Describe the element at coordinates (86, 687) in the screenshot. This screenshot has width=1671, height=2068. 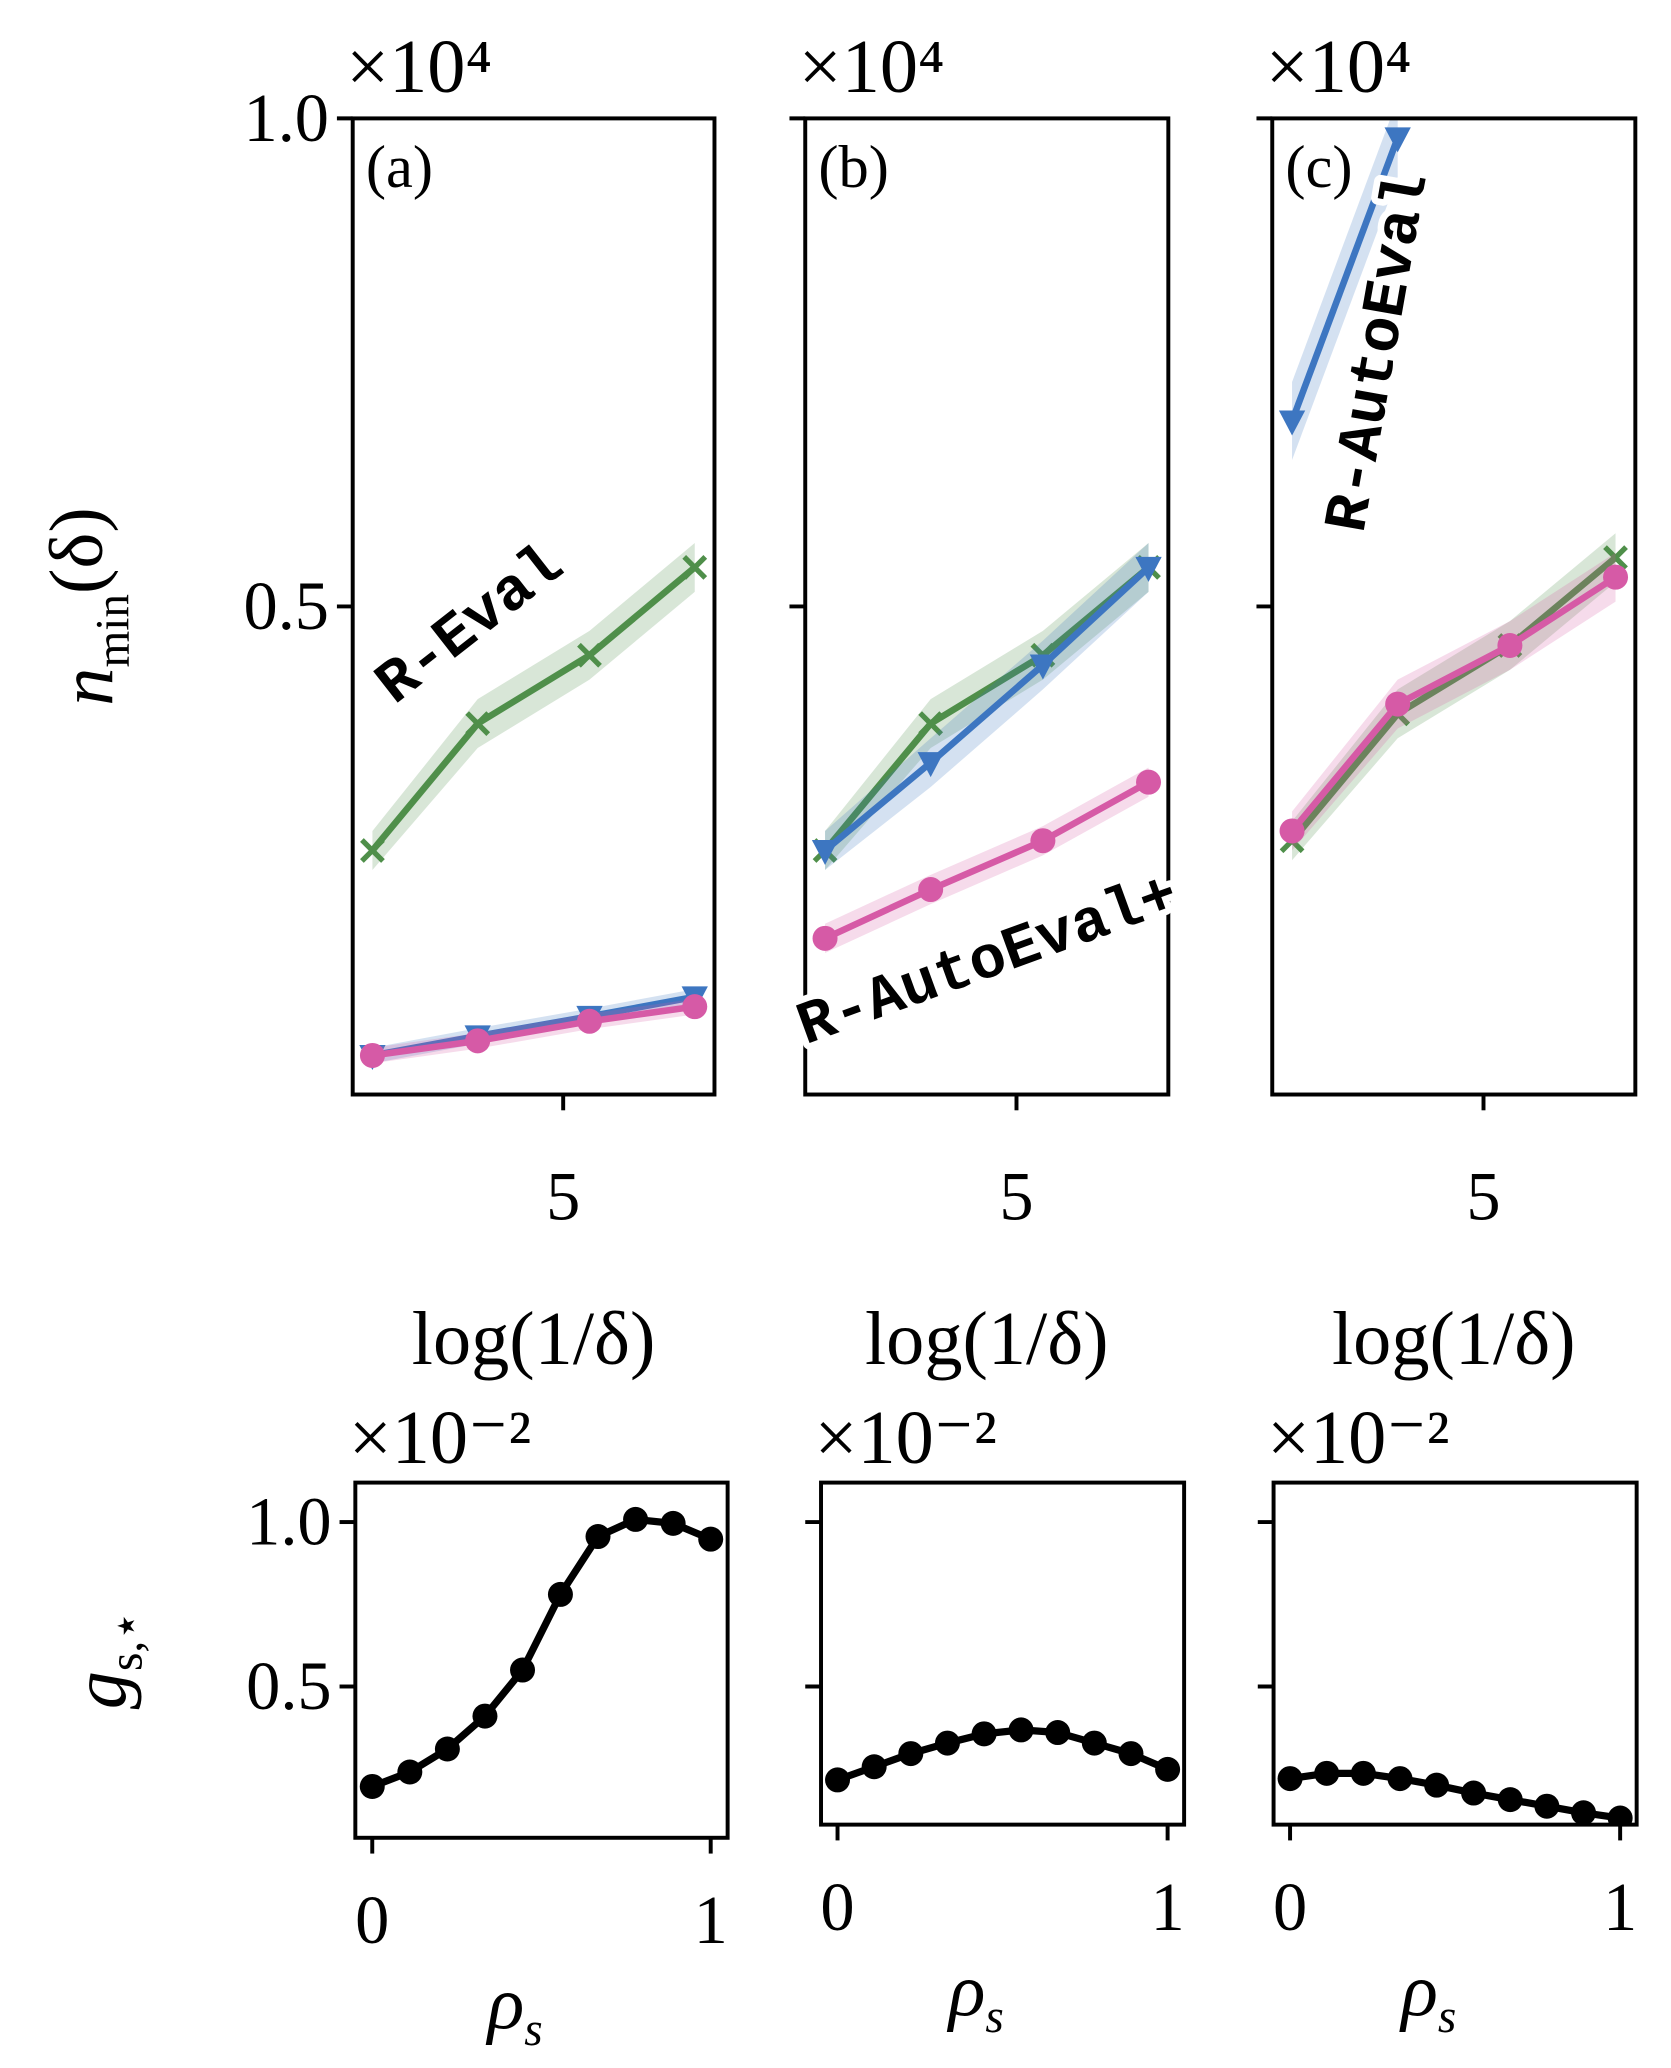
I see `y-axis-label-base: n` at that location.